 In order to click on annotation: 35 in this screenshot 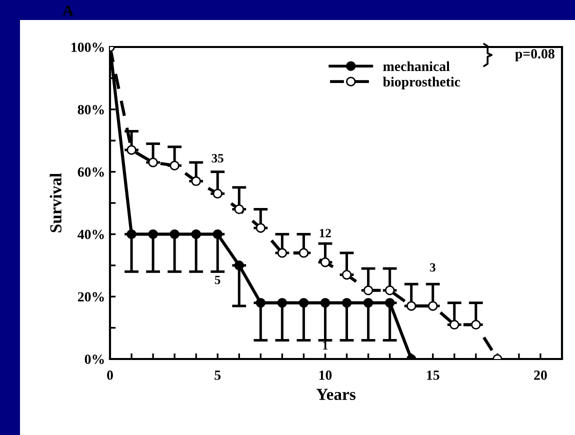, I will do `click(218, 158)`.